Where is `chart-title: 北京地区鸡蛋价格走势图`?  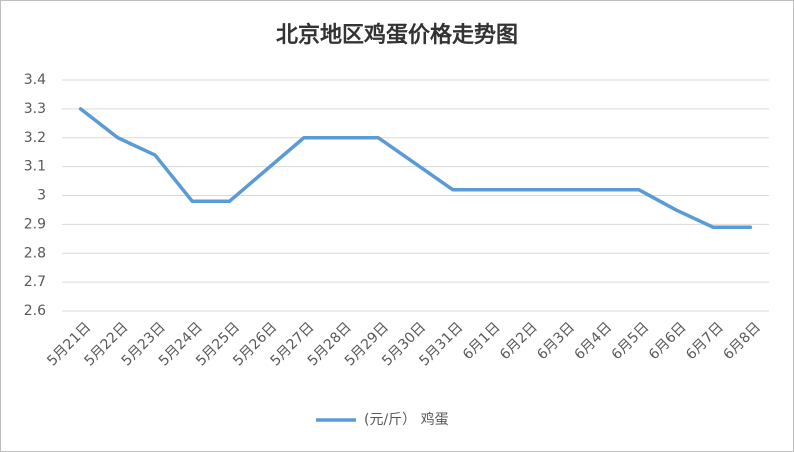 chart-title: 北京地区鸡蛋价格走势图 is located at coordinates (397, 35).